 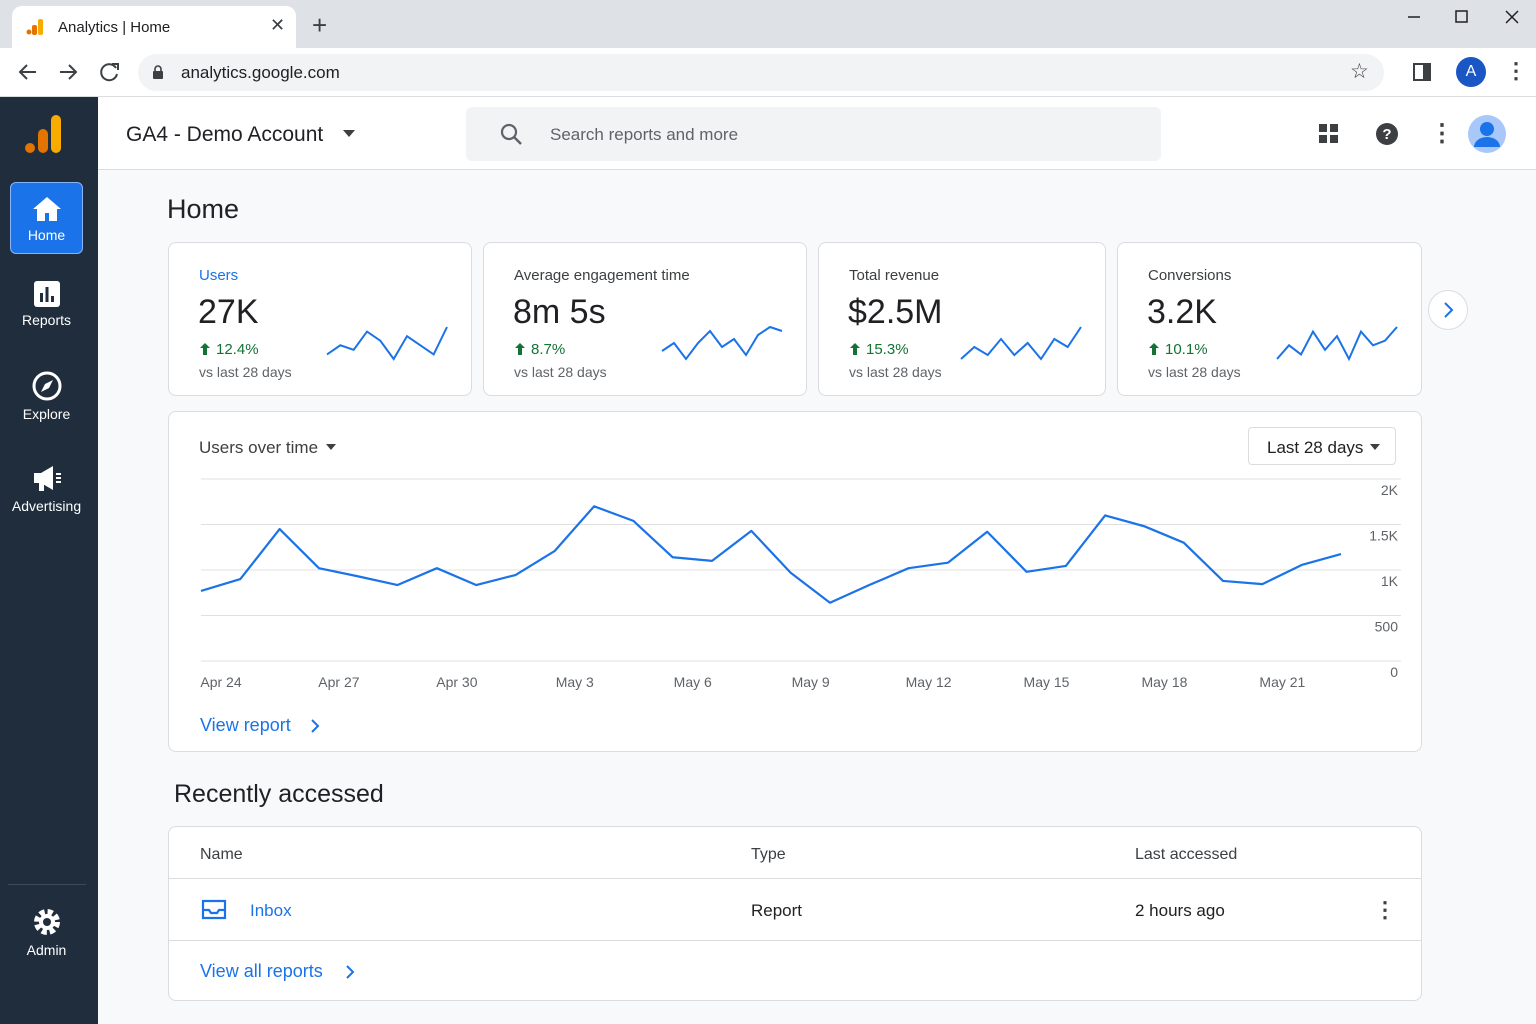 I want to click on omnibox: analytics.google.com ☆, so click(x=761, y=72).